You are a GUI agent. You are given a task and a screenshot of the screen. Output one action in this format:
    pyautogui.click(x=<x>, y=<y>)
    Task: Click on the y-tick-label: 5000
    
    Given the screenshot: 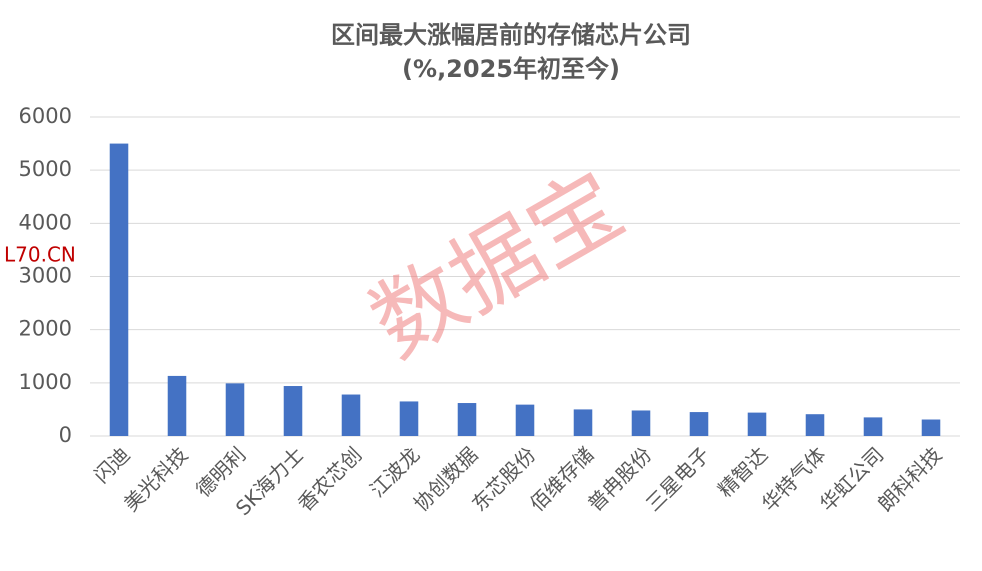 What is the action you would take?
    pyautogui.click(x=45, y=169)
    